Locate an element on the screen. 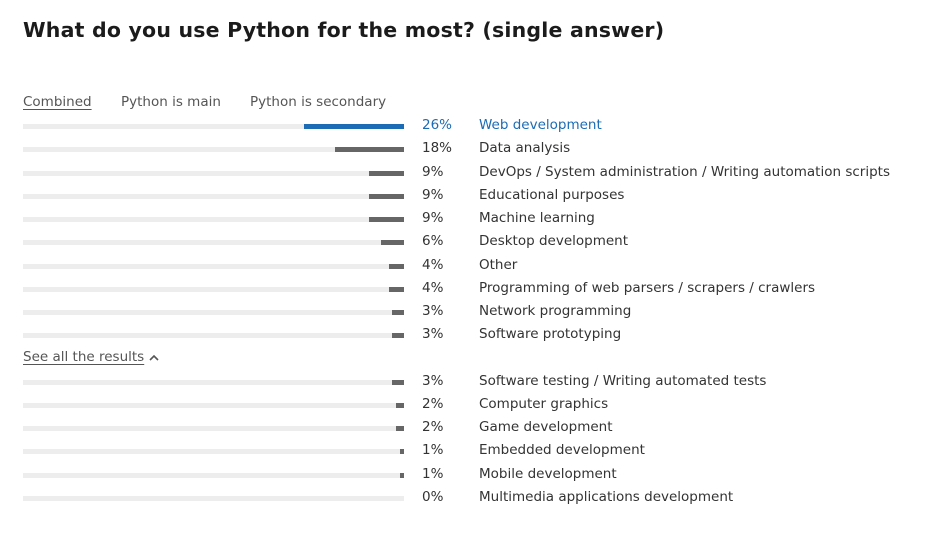 The image size is (930, 541). category-label: Game development is located at coordinates (546, 427).